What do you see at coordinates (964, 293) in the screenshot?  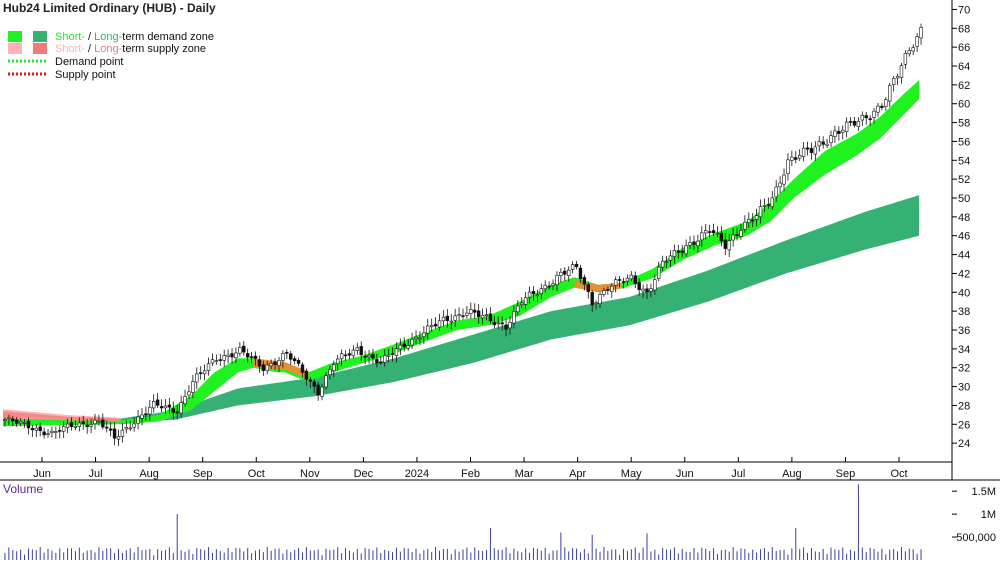 I see `price-tick-label: 40` at bounding box center [964, 293].